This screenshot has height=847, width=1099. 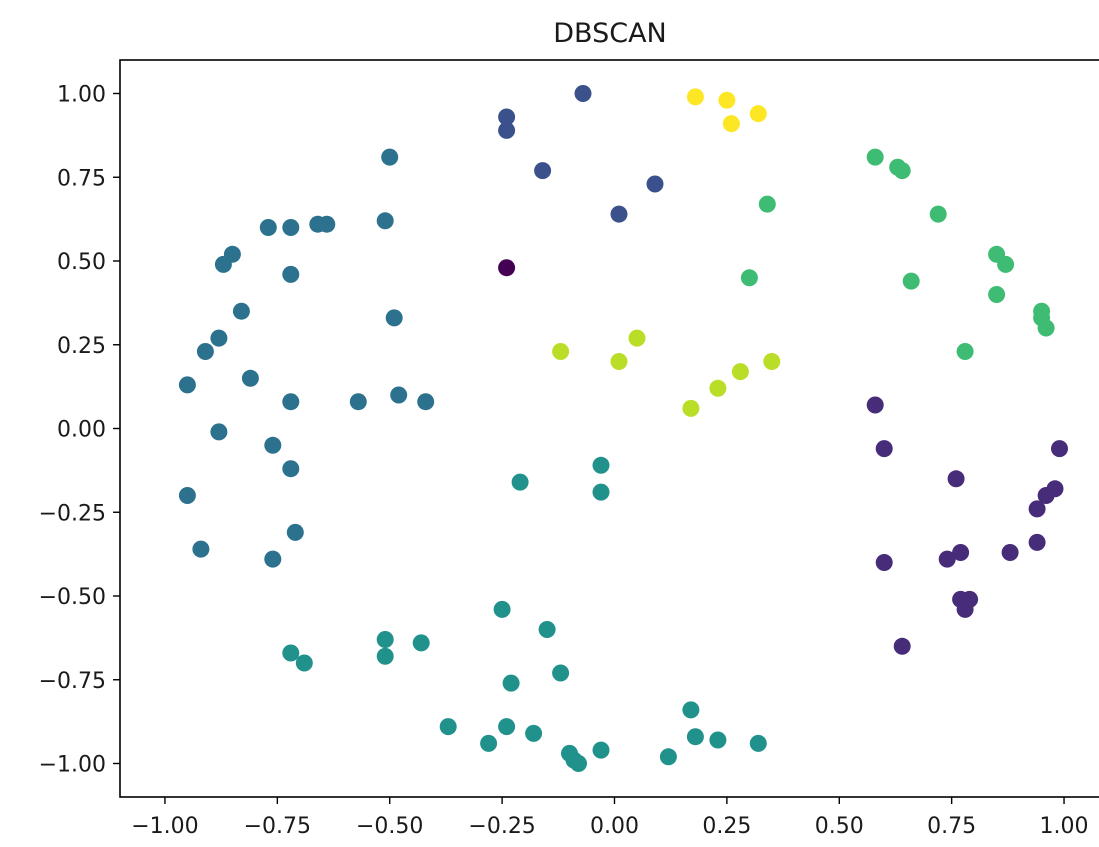 I want to click on data-point-cluster--1, so click(x=507, y=268).